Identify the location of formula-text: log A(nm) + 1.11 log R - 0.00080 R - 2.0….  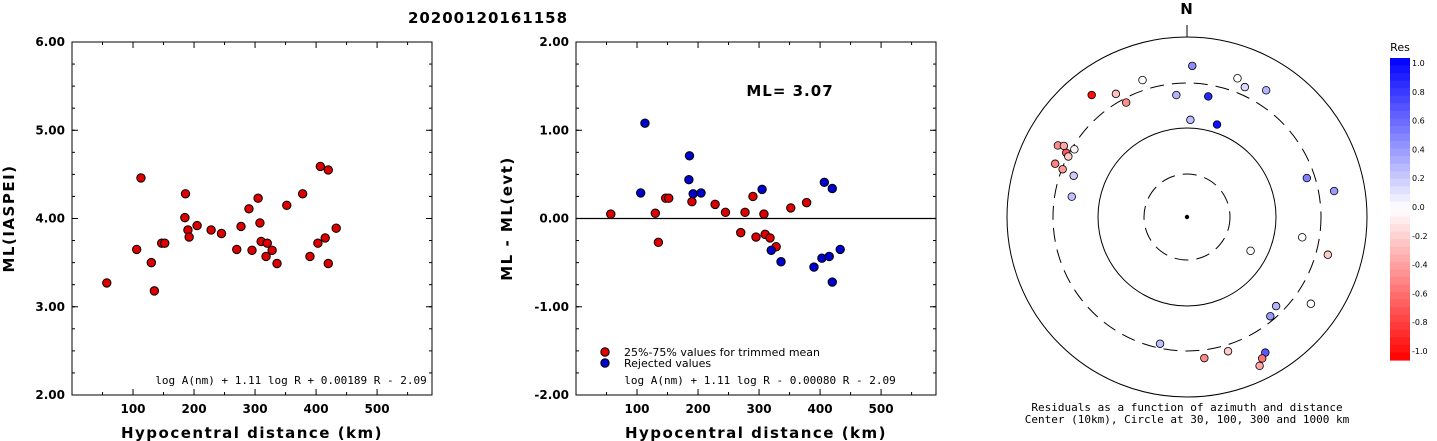
(760, 380).